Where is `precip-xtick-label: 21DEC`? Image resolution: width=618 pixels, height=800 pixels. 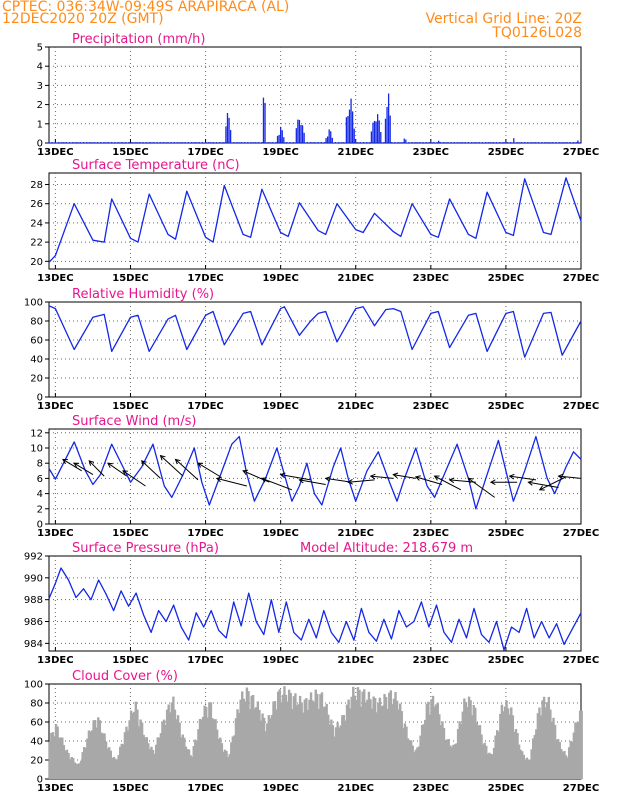
precip-xtick-label: 21DEC is located at coordinates (356, 152).